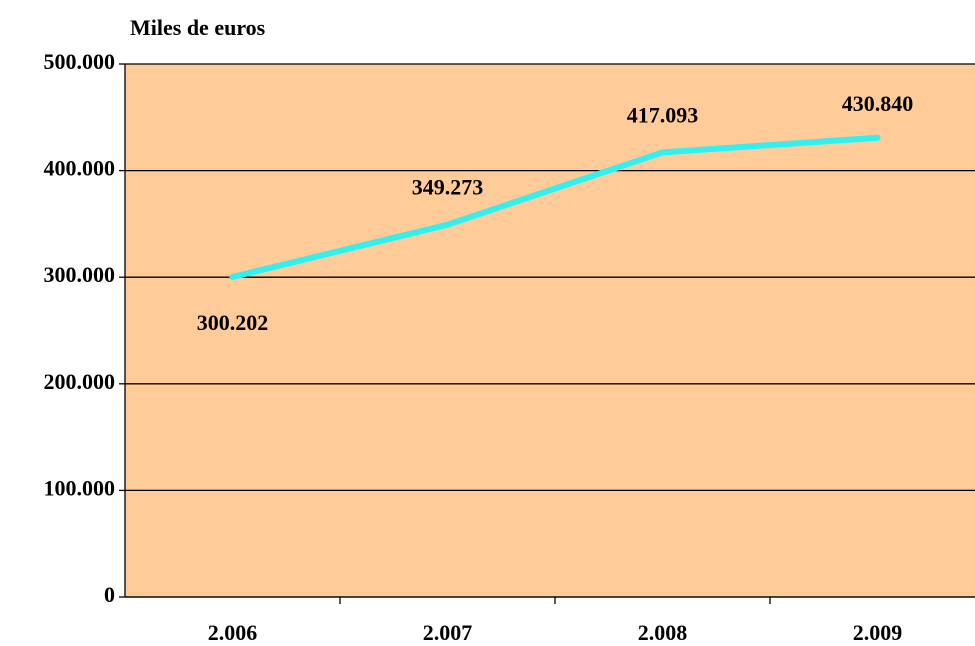  Describe the element at coordinates (109, 594) in the screenshot. I see `y-tick-label: 0` at that location.